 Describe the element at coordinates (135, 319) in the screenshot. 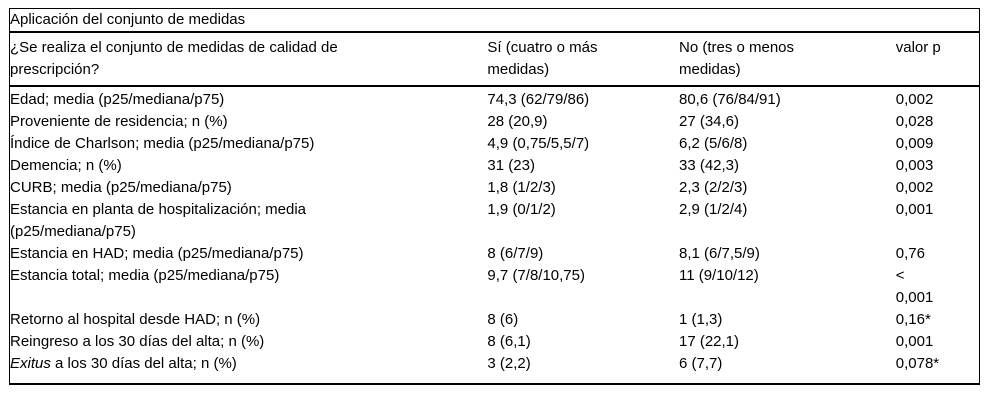

I see `cell-label: Retorno al hospital desde HAD; n (%)` at that location.